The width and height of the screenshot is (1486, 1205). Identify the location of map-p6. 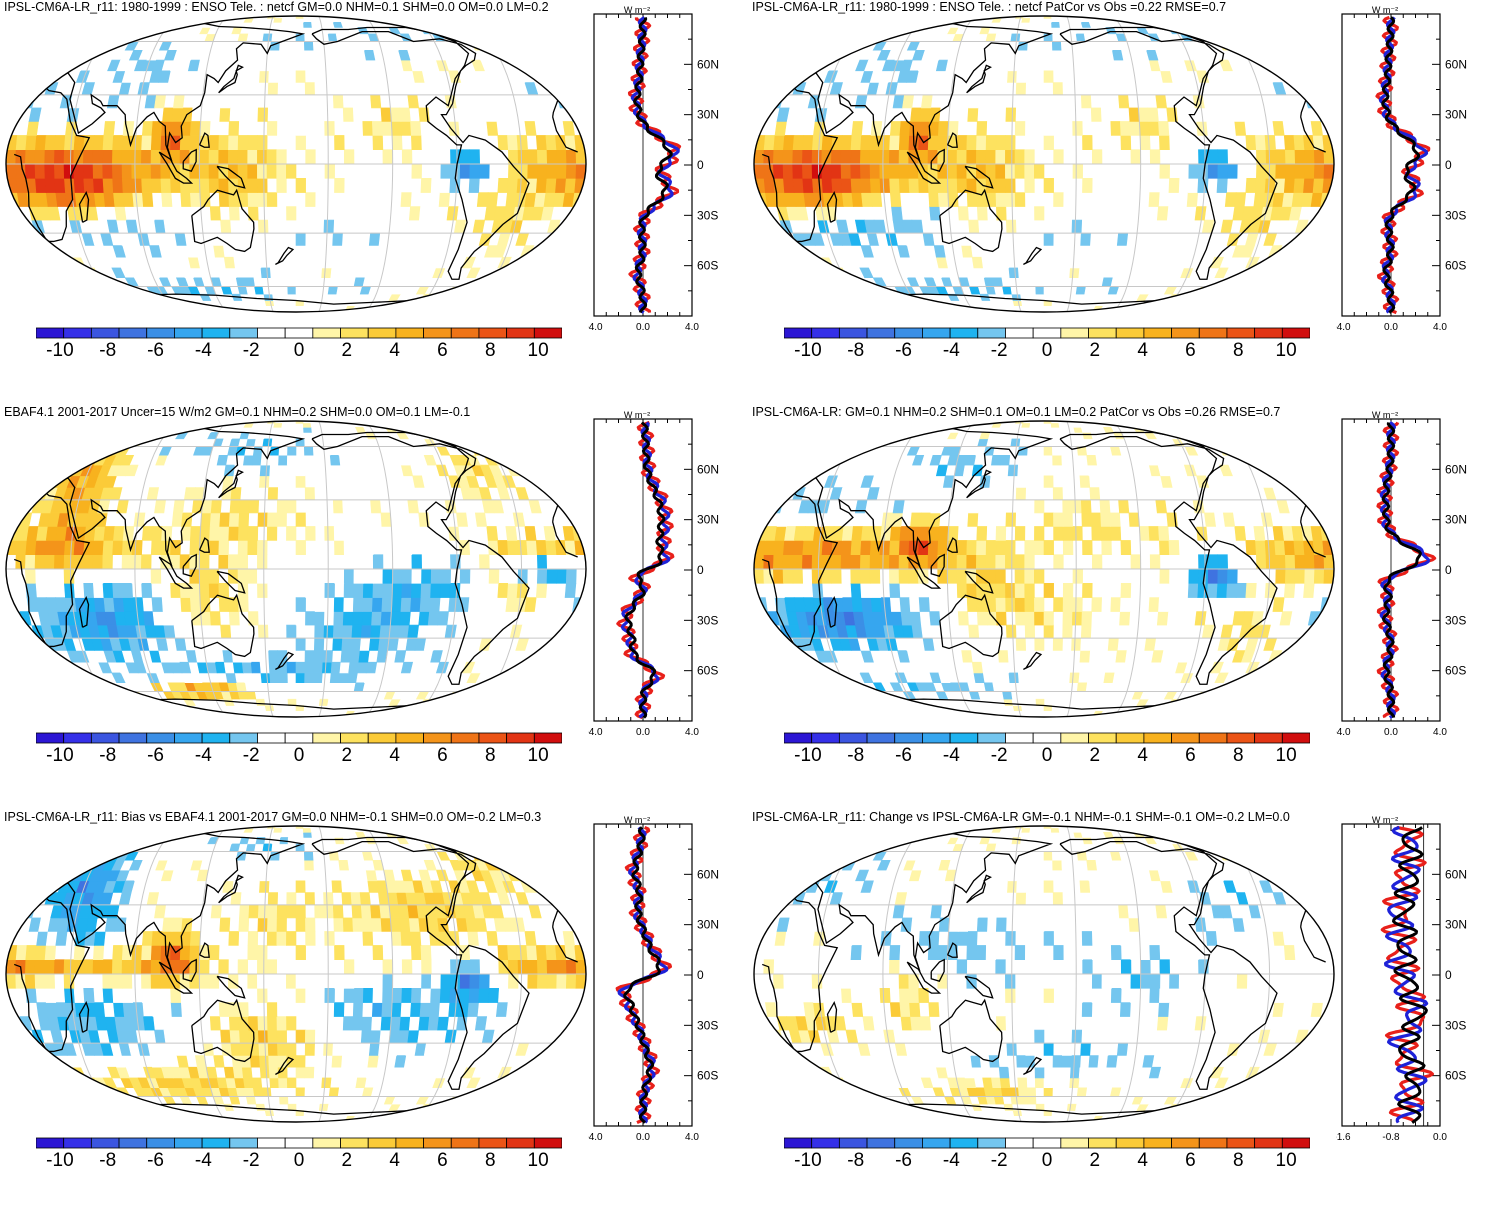
(1044, 974).